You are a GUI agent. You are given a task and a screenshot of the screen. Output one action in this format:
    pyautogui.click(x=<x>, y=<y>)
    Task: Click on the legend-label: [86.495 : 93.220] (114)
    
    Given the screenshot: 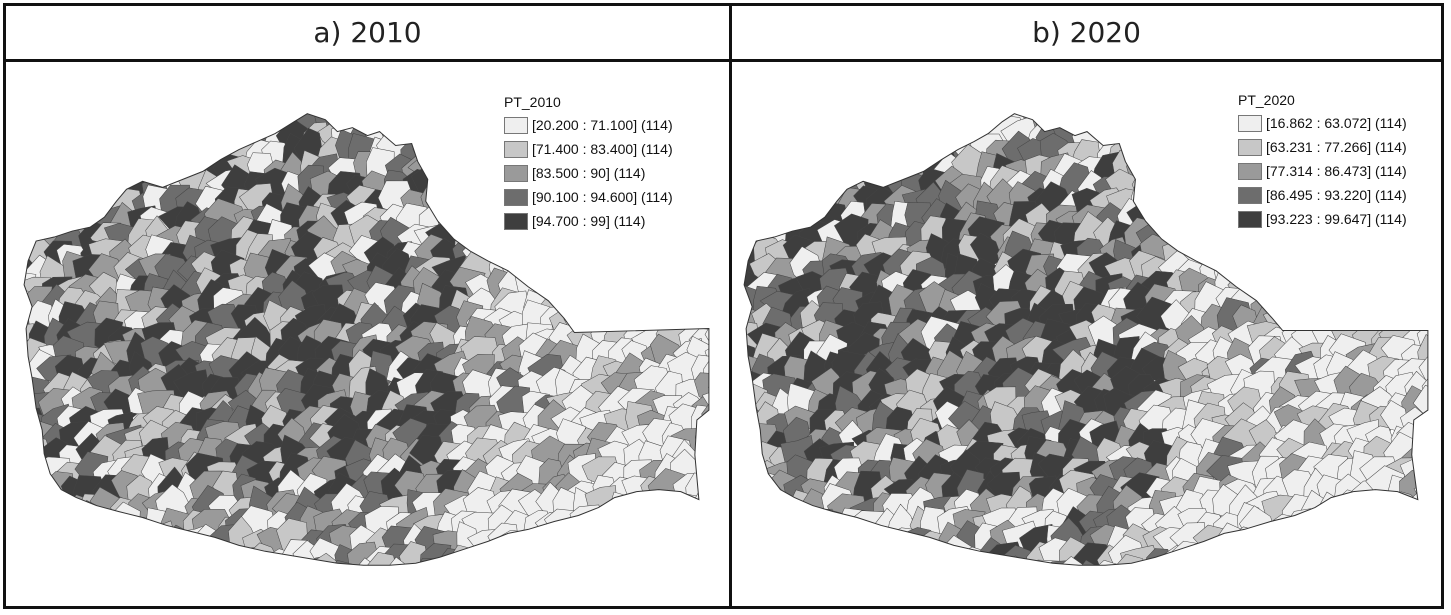 What is the action you would take?
    pyautogui.click(x=1336, y=195)
    